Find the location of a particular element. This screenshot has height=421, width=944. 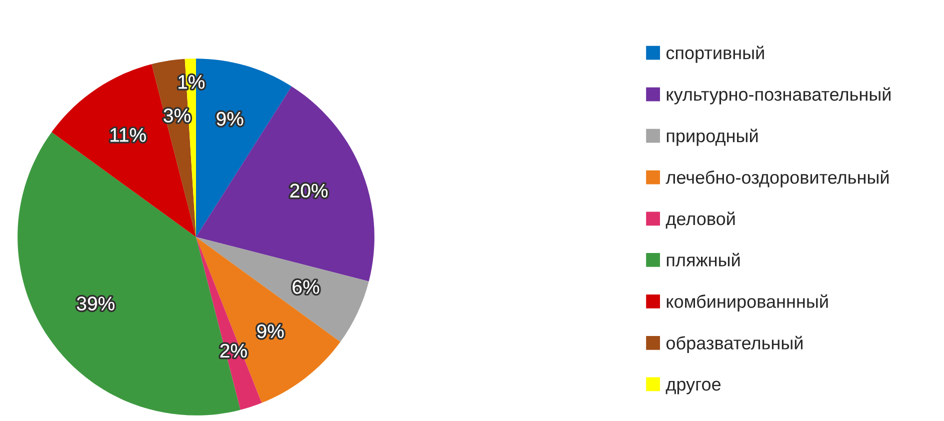

legend-label: другое is located at coordinates (693, 387).